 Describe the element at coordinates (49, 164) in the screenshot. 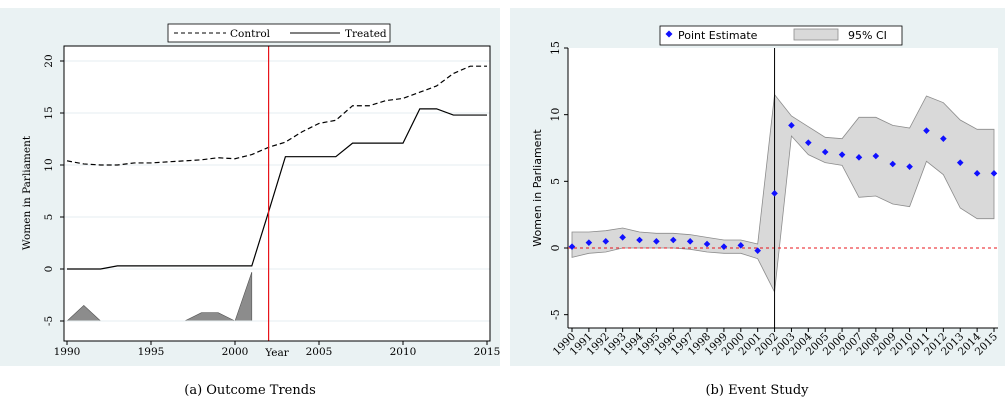

I see `panel-a-y-tick-label: 10` at that location.